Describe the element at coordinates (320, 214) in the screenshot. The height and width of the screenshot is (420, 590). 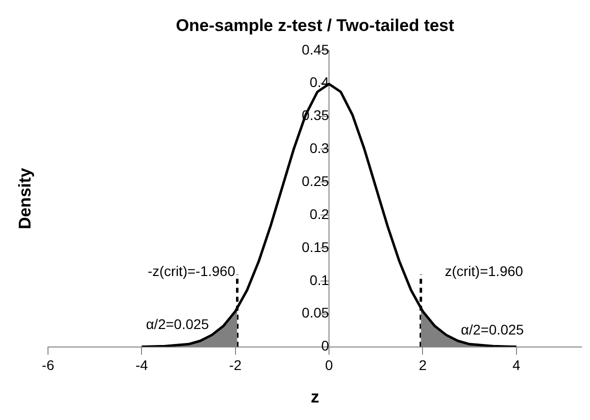
I see `y-tick-label: 0.2` at that location.